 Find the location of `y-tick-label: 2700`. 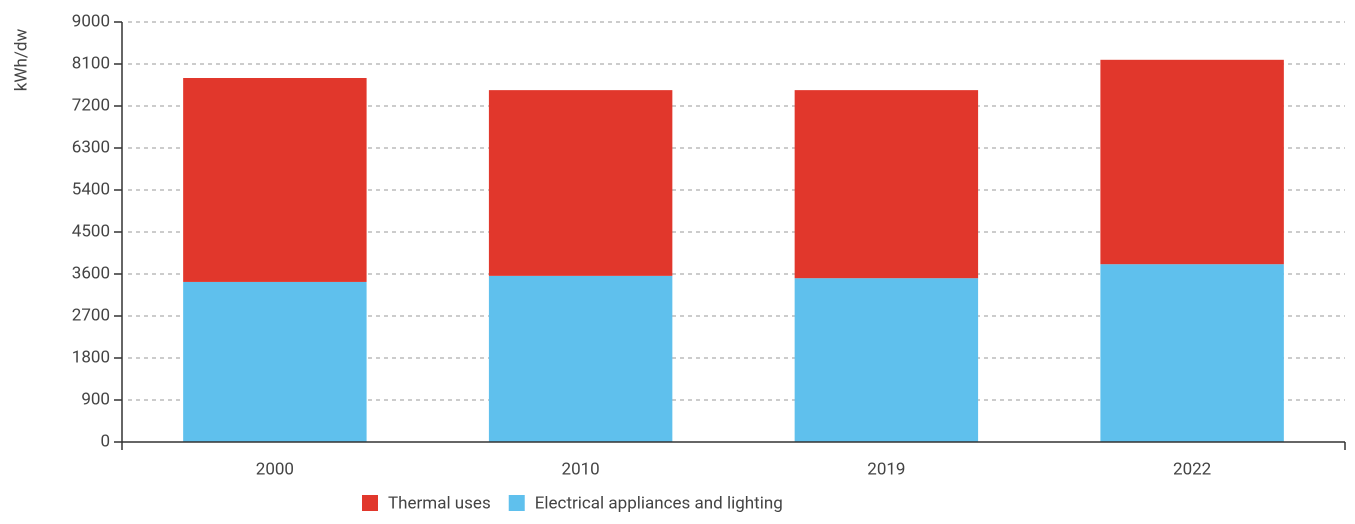

y-tick-label: 2700 is located at coordinates (91, 315).